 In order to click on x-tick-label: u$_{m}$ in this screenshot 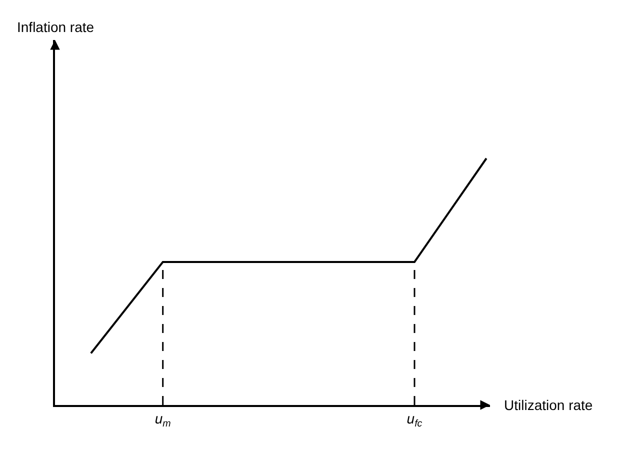, I will do `click(162, 420)`.